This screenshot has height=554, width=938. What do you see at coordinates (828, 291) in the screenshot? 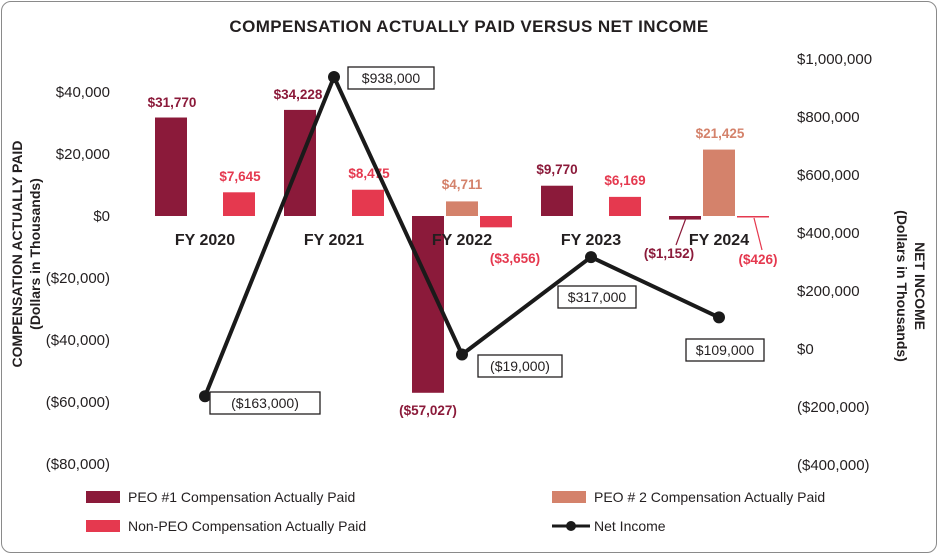
I see `right-tick-label: $200,000` at bounding box center [828, 291].